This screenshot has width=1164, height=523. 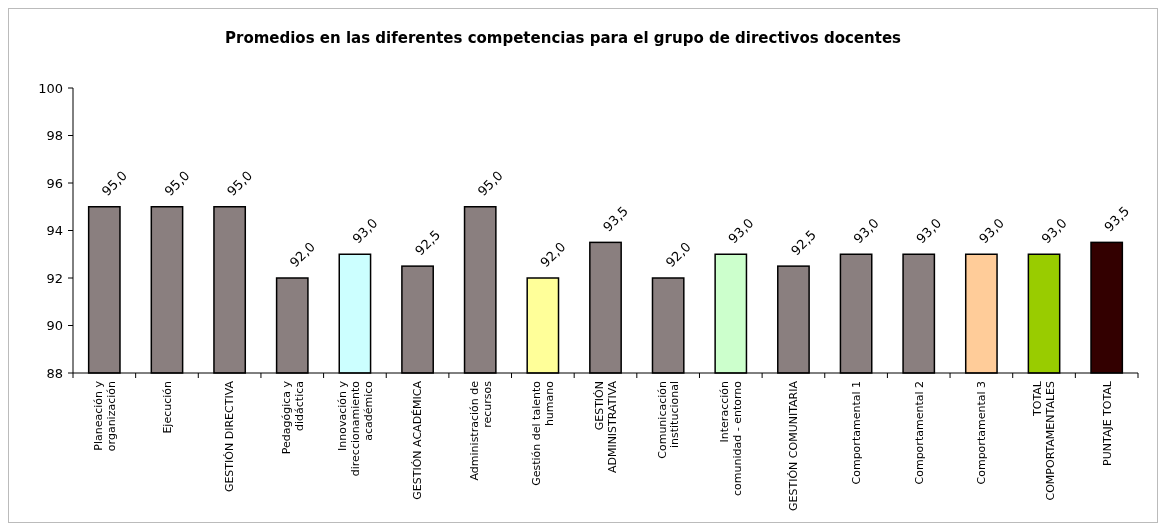 What do you see at coordinates (668, 419) in the screenshot?
I see `x-tick-label: Comunicación institucional` at bounding box center [668, 419].